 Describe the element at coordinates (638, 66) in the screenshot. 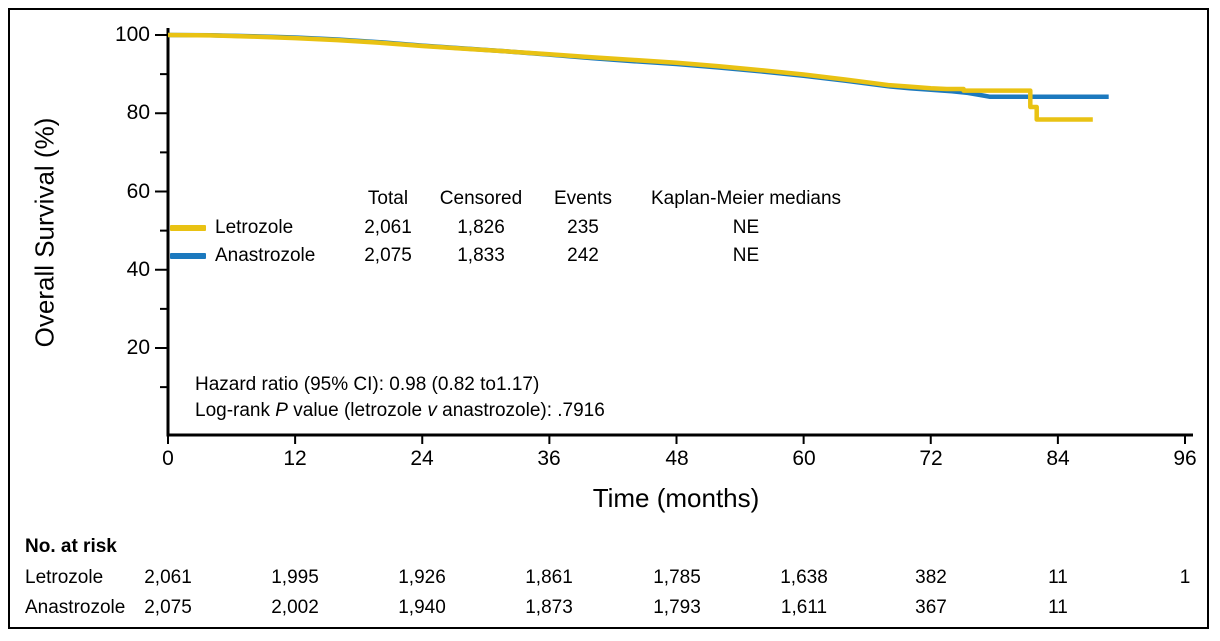

I see `anastrozole-curve` at that location.